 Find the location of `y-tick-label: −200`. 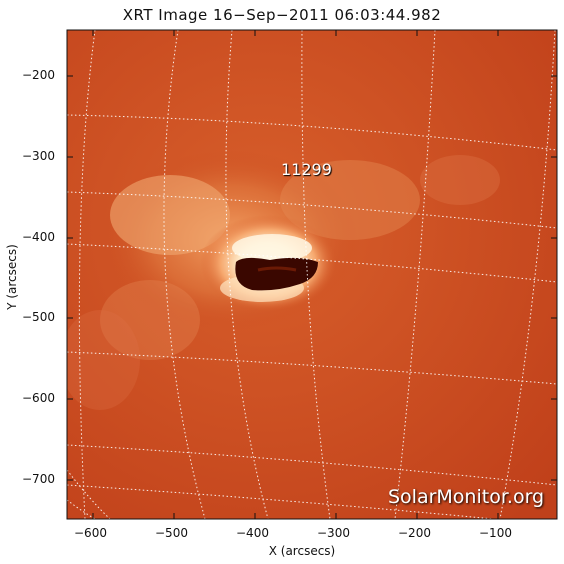

y-tick-label: −200 is located at coordinates (38, 75).